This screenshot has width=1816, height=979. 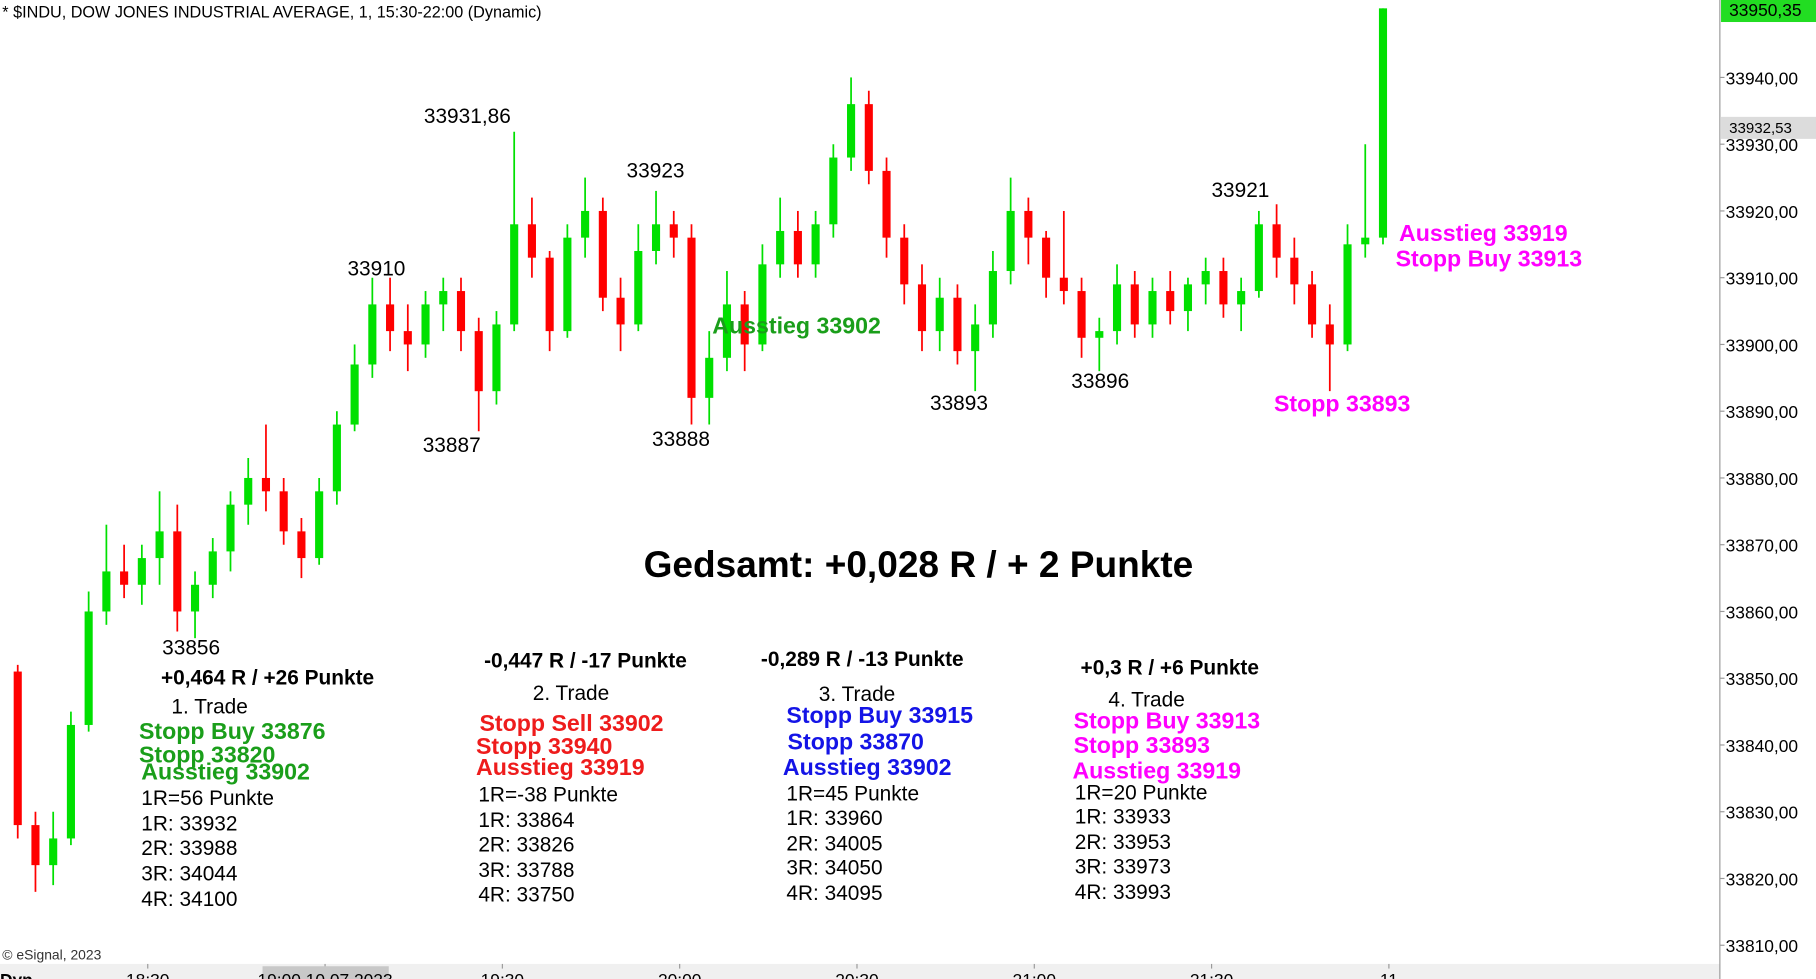 I want to click on y-tick-label: 33840,00, so click(x=1762, y=746).